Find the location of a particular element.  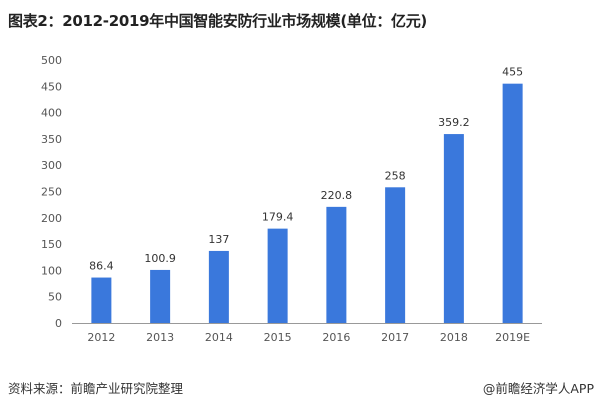

bar-2014 is located at coordinates (218, 286).